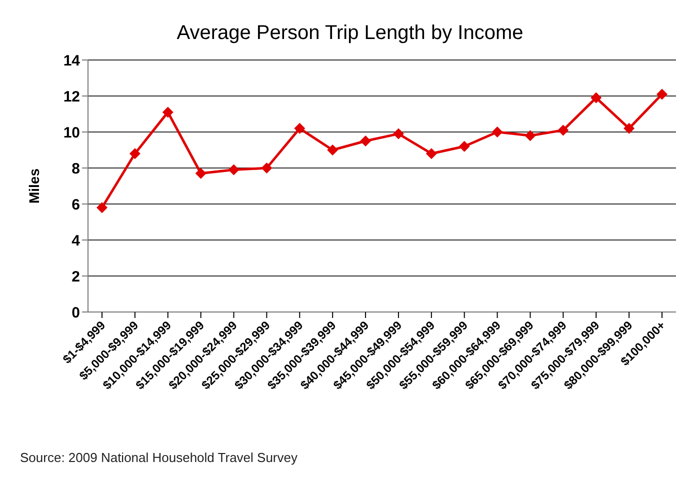  Describe the element at coordinates (76, 169) in the screenshot. I see `y-tick-label: 8` at that location.